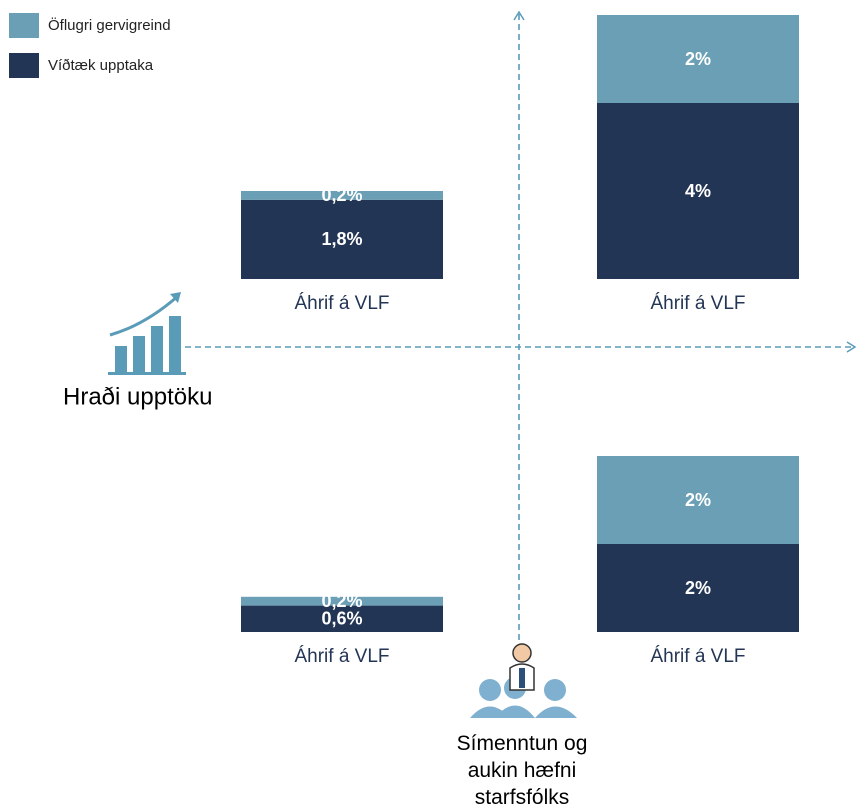 The image size is (856, 811). I want to click on value-label: 1,8%, so click(341, 239).